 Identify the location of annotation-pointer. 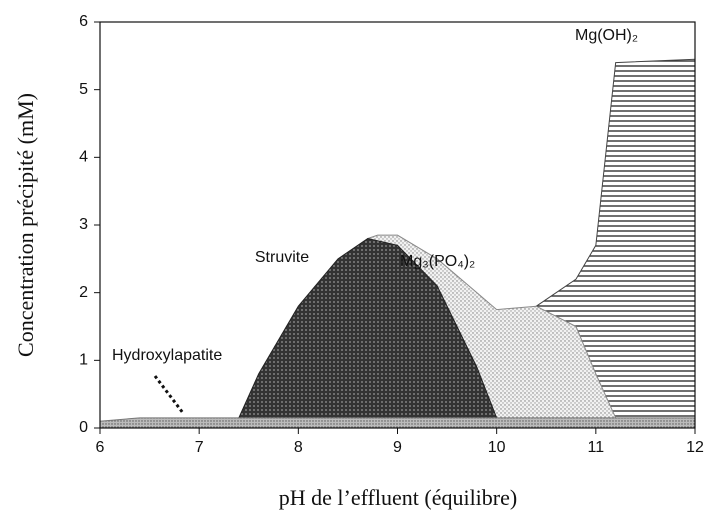
(169, 394).